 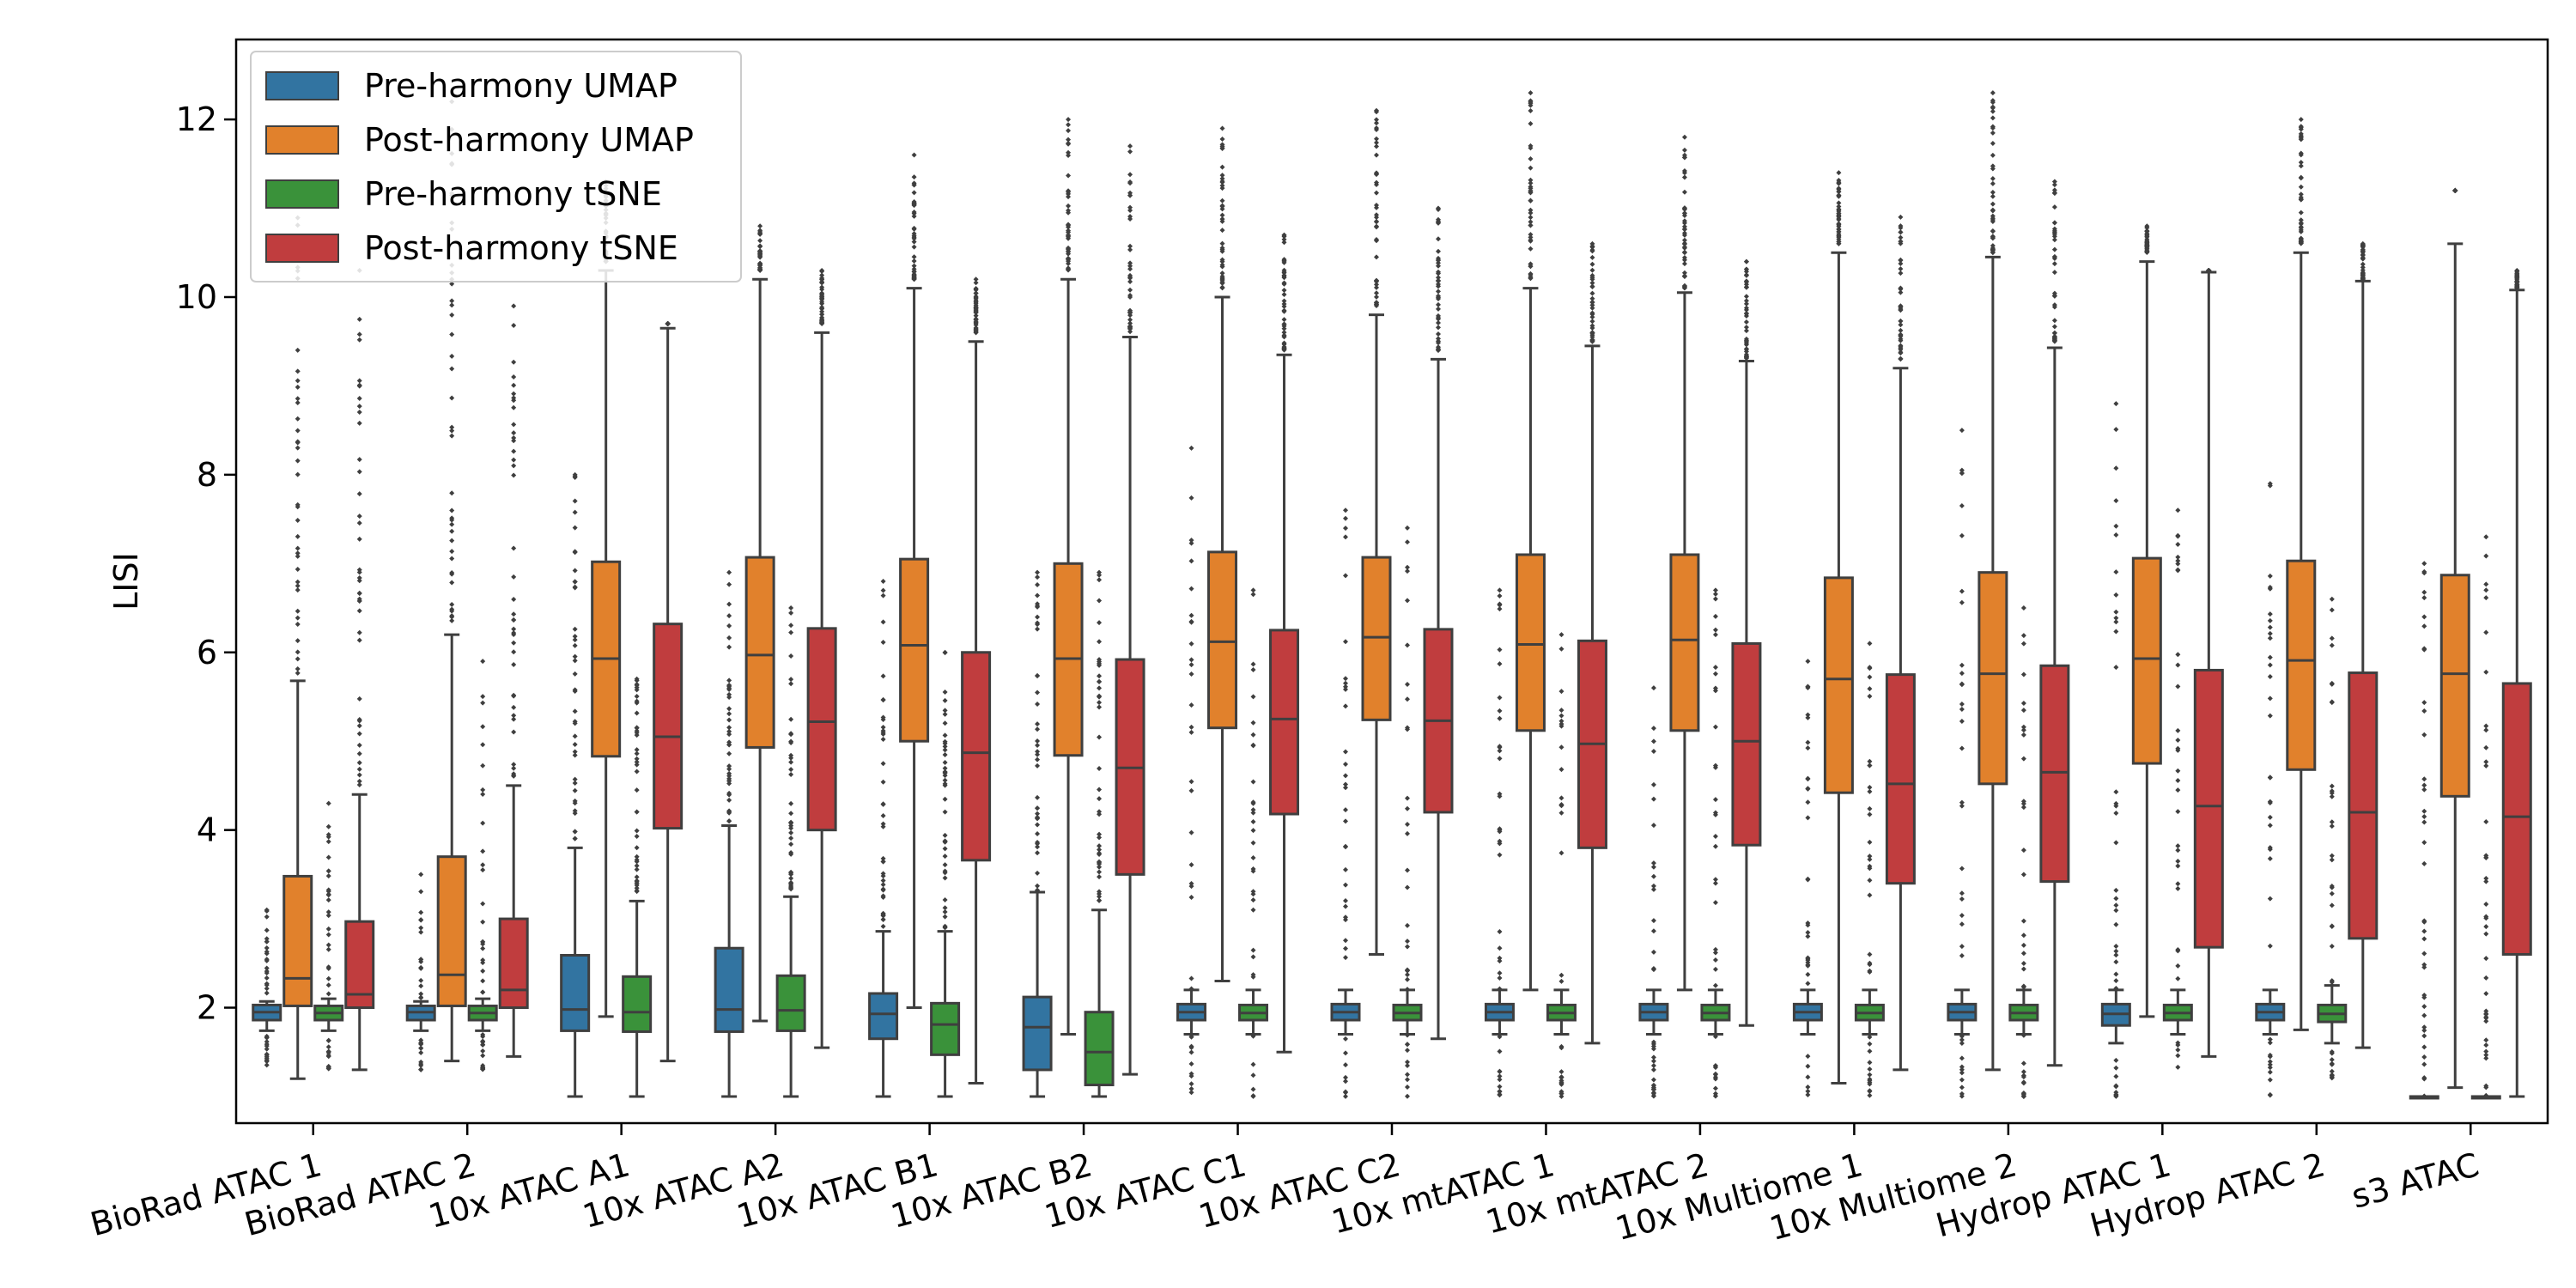 What do you see at coordinates (197, 297) in the screenshot?
I see `y-tick-label: 10` at bounding box center [197, 297].